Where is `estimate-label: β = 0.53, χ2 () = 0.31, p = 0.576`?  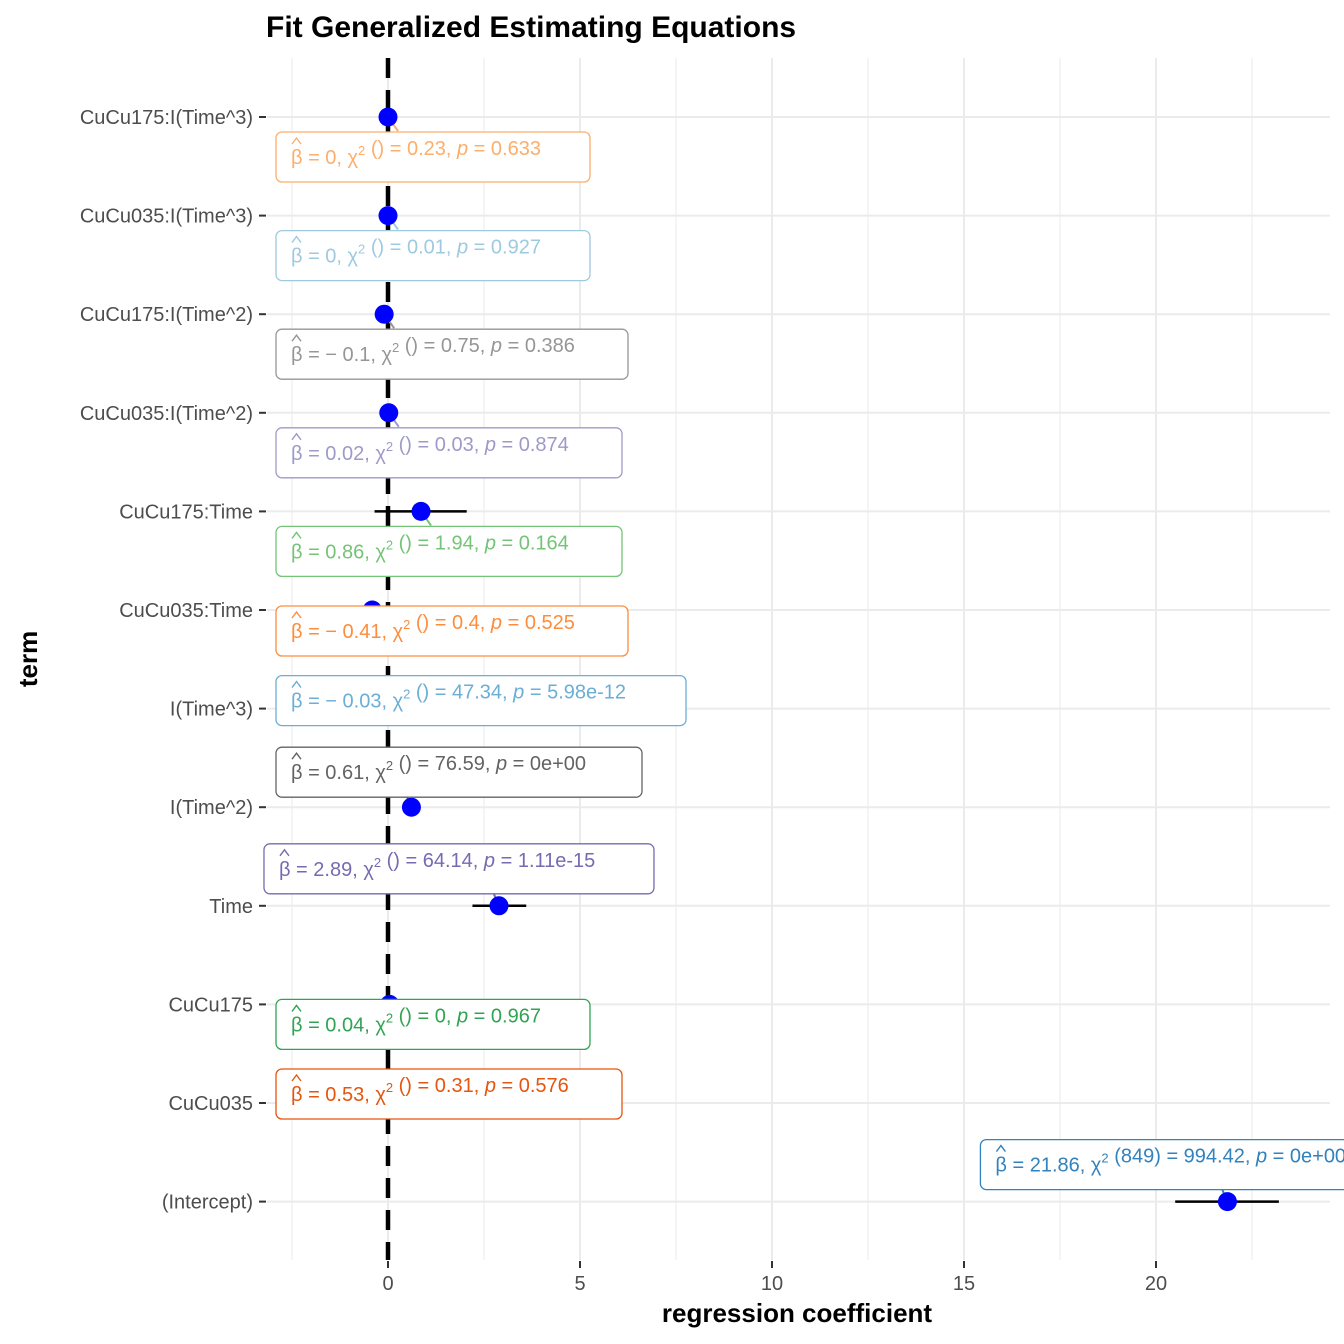 estimate-label: β = 0.53, χ2 () = 0.31, p = 0.576 is located at coordinates (449, 1094).